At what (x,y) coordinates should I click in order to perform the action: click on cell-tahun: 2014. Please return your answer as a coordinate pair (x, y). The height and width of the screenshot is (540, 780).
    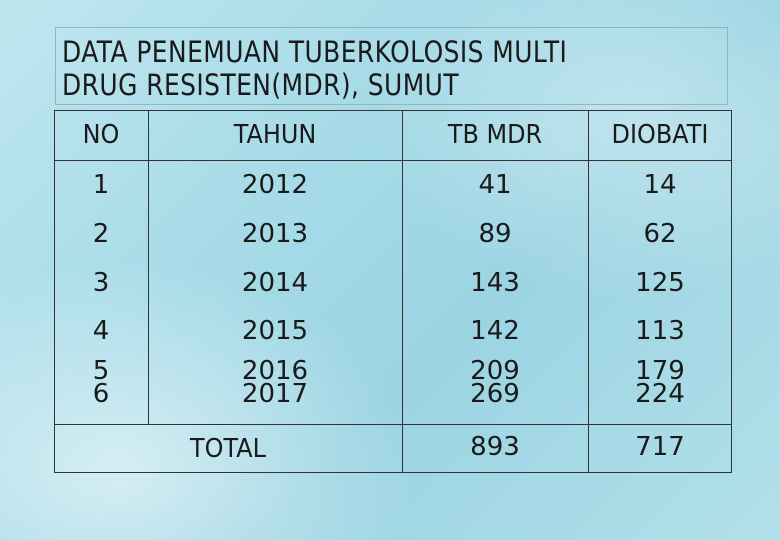
    Looking at the image, I should click on (275, 283).